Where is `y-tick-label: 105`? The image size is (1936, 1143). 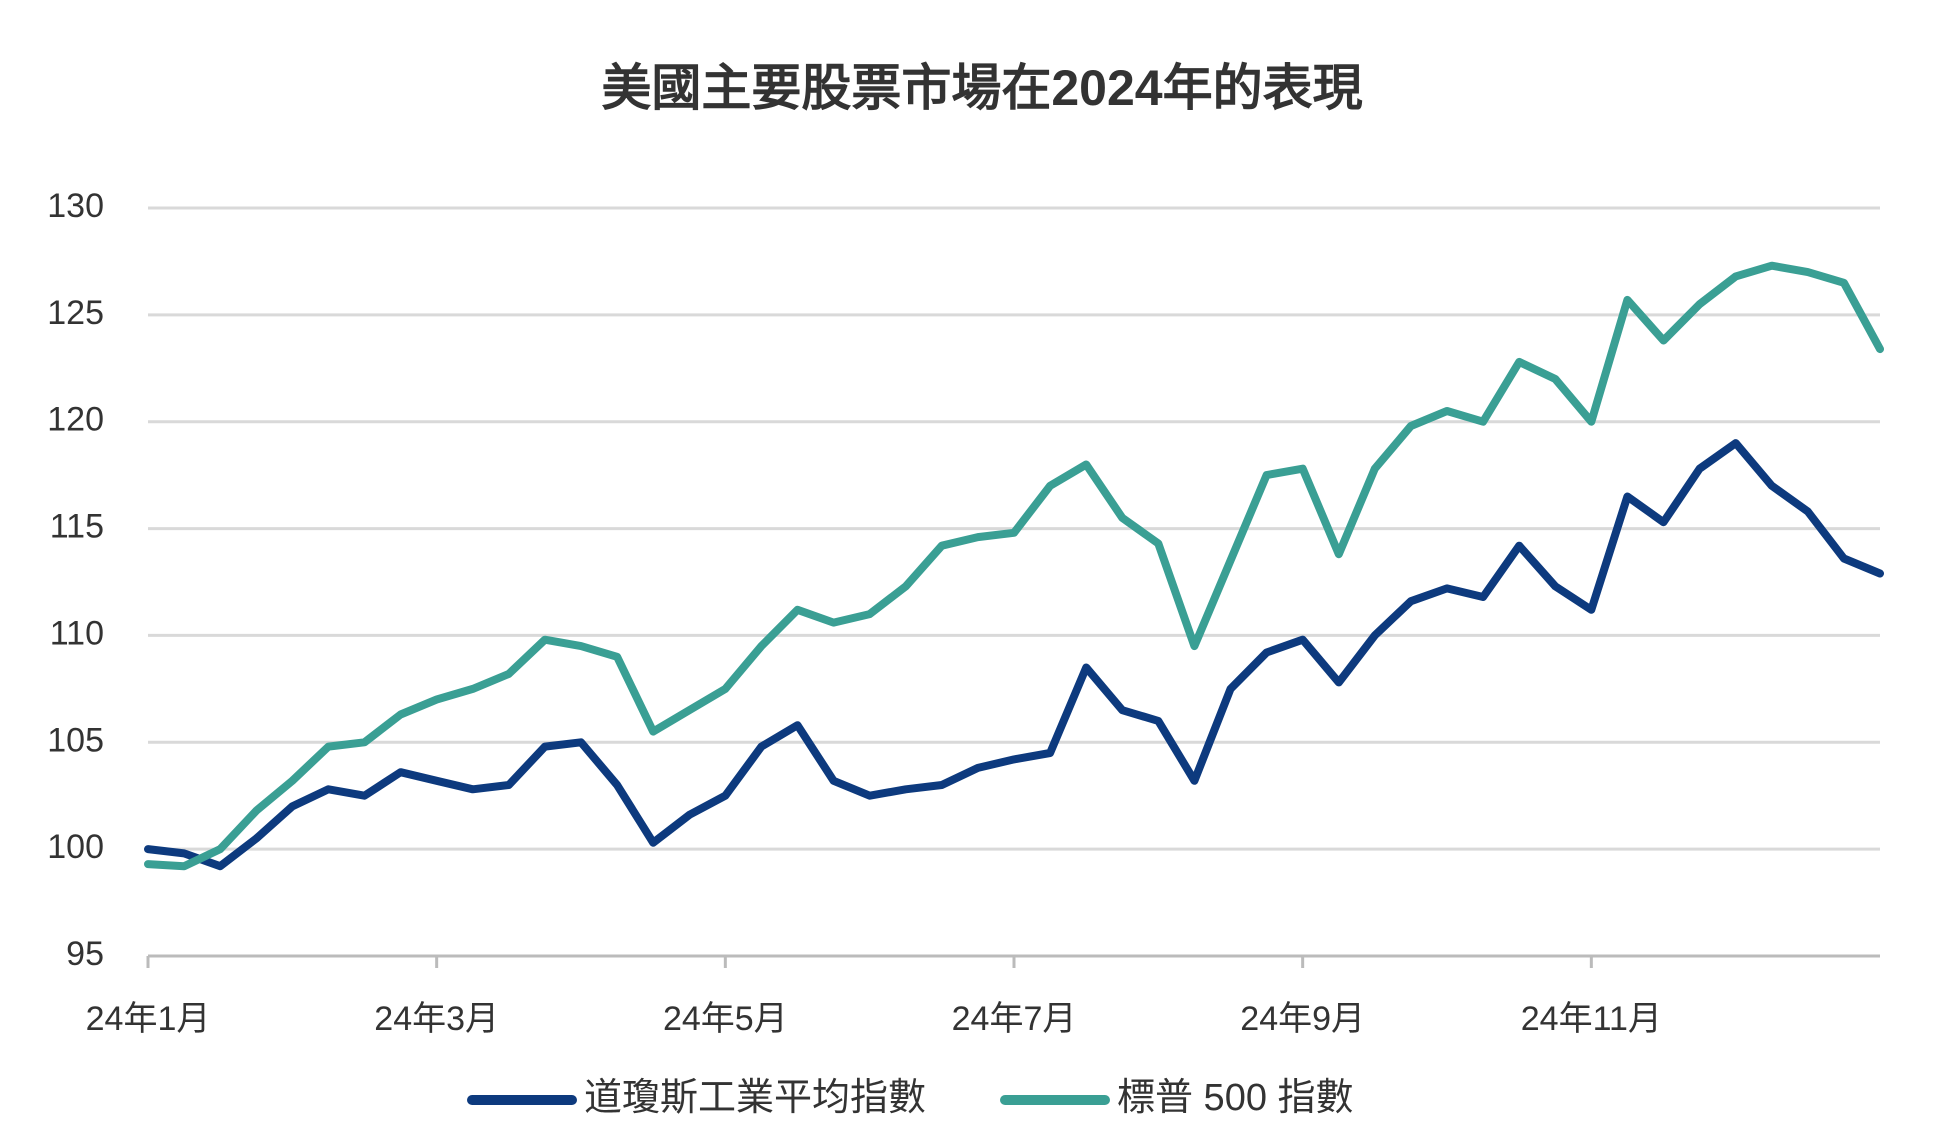
y-tick-label: 105 is located at coordinates (75, 740).